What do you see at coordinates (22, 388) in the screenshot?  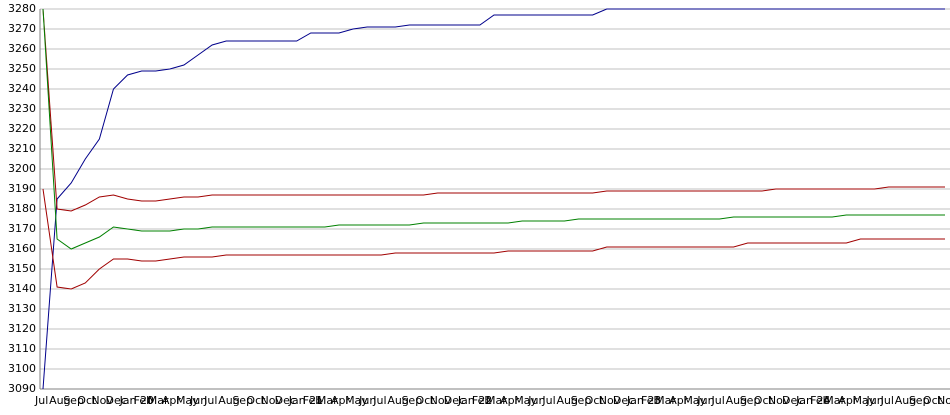 I see `y-tick-label: 3090` at bounding box center [22, 388].